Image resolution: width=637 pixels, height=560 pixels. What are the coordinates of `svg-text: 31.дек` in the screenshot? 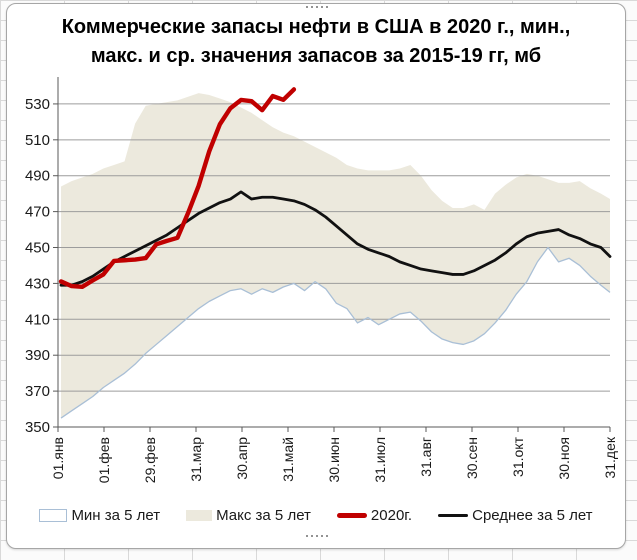 It's located at (610, 457).